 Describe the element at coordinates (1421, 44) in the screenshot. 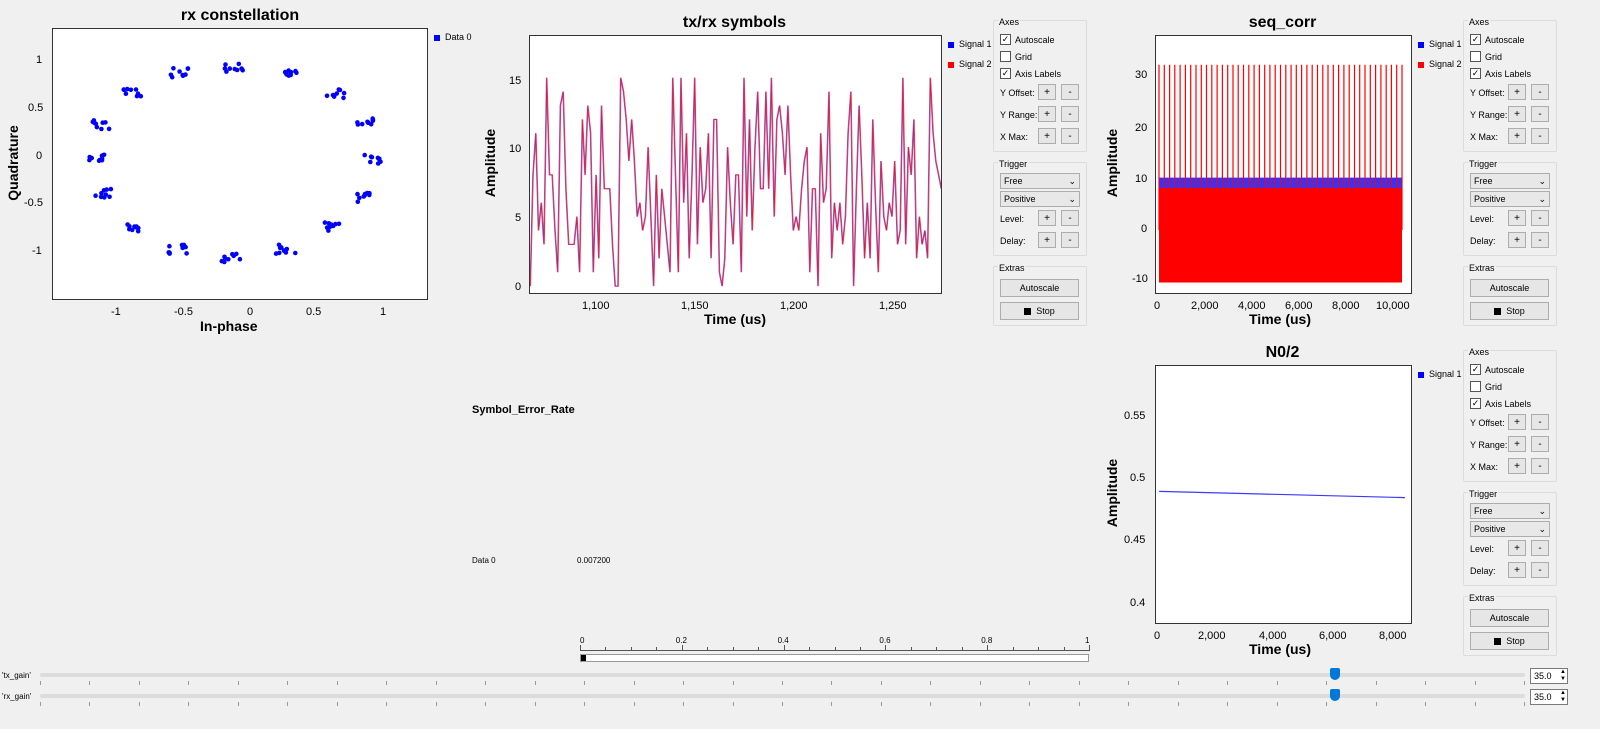

I see `legend-swatch-blue` at that location.